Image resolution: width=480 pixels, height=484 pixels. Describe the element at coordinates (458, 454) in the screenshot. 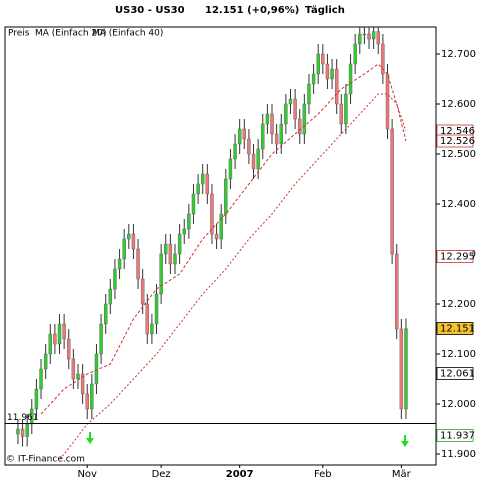

I see `y-tick-label: 11.900` at that location.